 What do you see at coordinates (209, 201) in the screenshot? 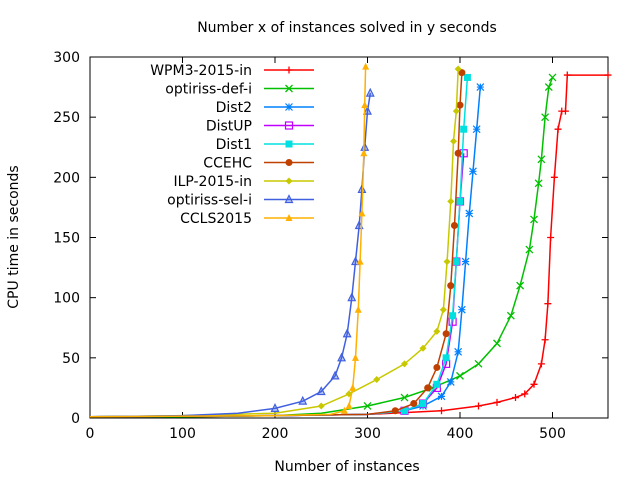
I see `legend-label: optiriss-sel-i` at bounding box center [209, 201].